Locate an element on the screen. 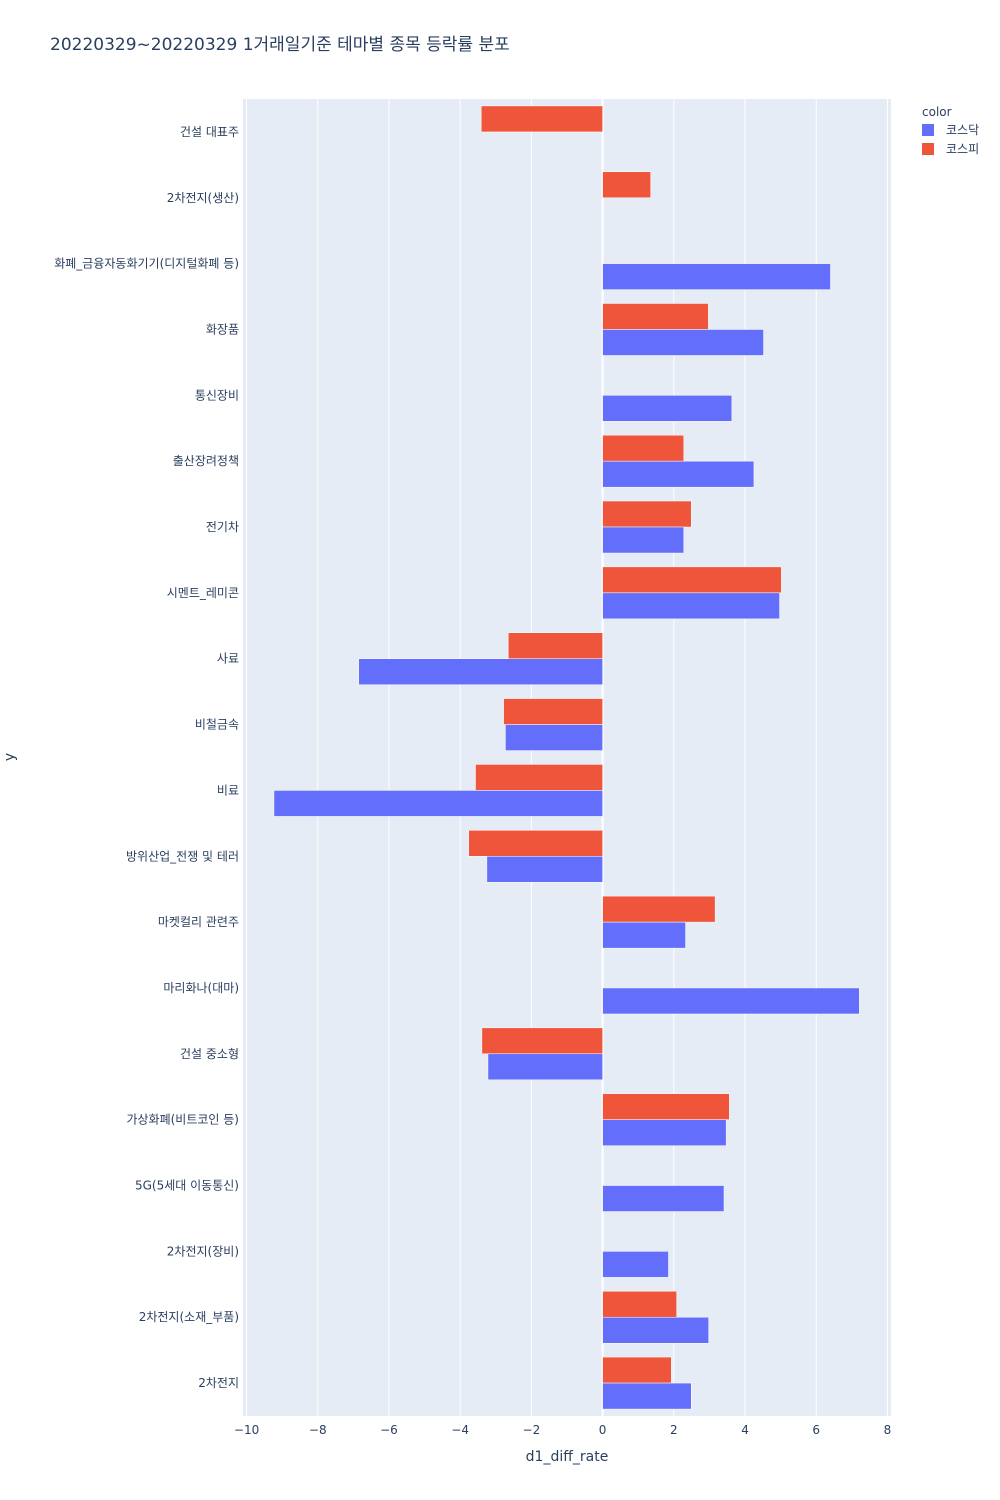 The width and height of the screenshot is (1000, 1500). y-tick-label: 방위산업_전쟁 및 테러 is located at coordinates (182, 856).